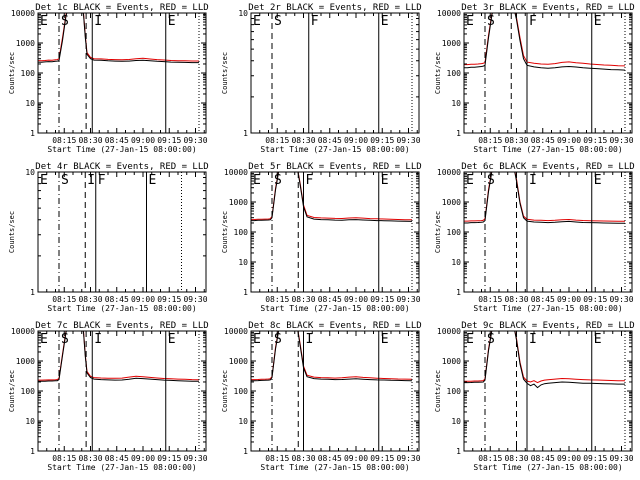 Image resolution: width=640 pixels, height=480 pixels. Describe the element at coordinates (547, 8) in the screenshot. I see `panel-title: Det 3r BLACK = Events, RED = LLD` at that location.